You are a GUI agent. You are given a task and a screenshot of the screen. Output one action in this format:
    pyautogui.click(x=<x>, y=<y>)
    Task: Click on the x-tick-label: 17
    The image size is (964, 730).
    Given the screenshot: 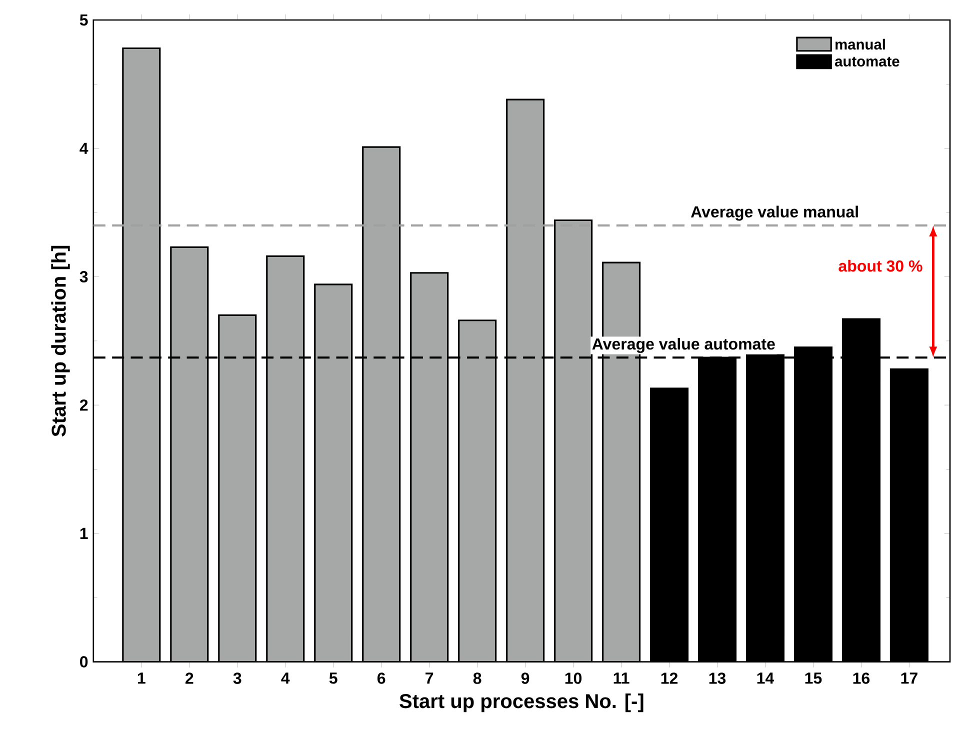 What is the action you would take?
    pyautogui.click(x=909, y=678)
    